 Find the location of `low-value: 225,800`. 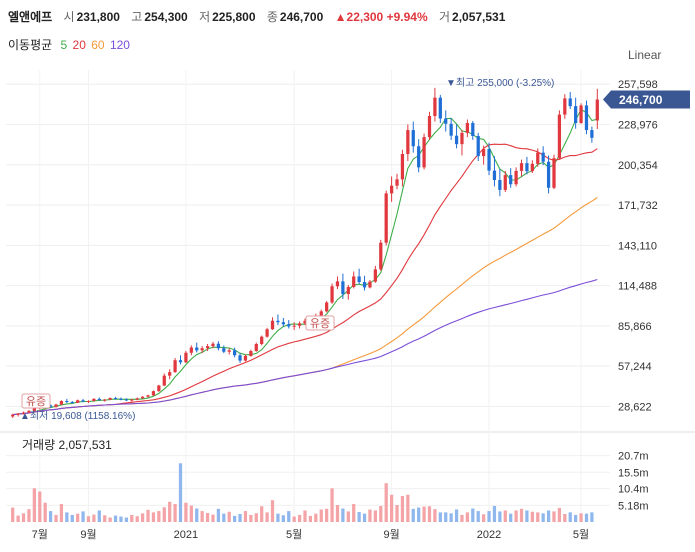

low-value: 225,800 is located at coordinates (234, 17).